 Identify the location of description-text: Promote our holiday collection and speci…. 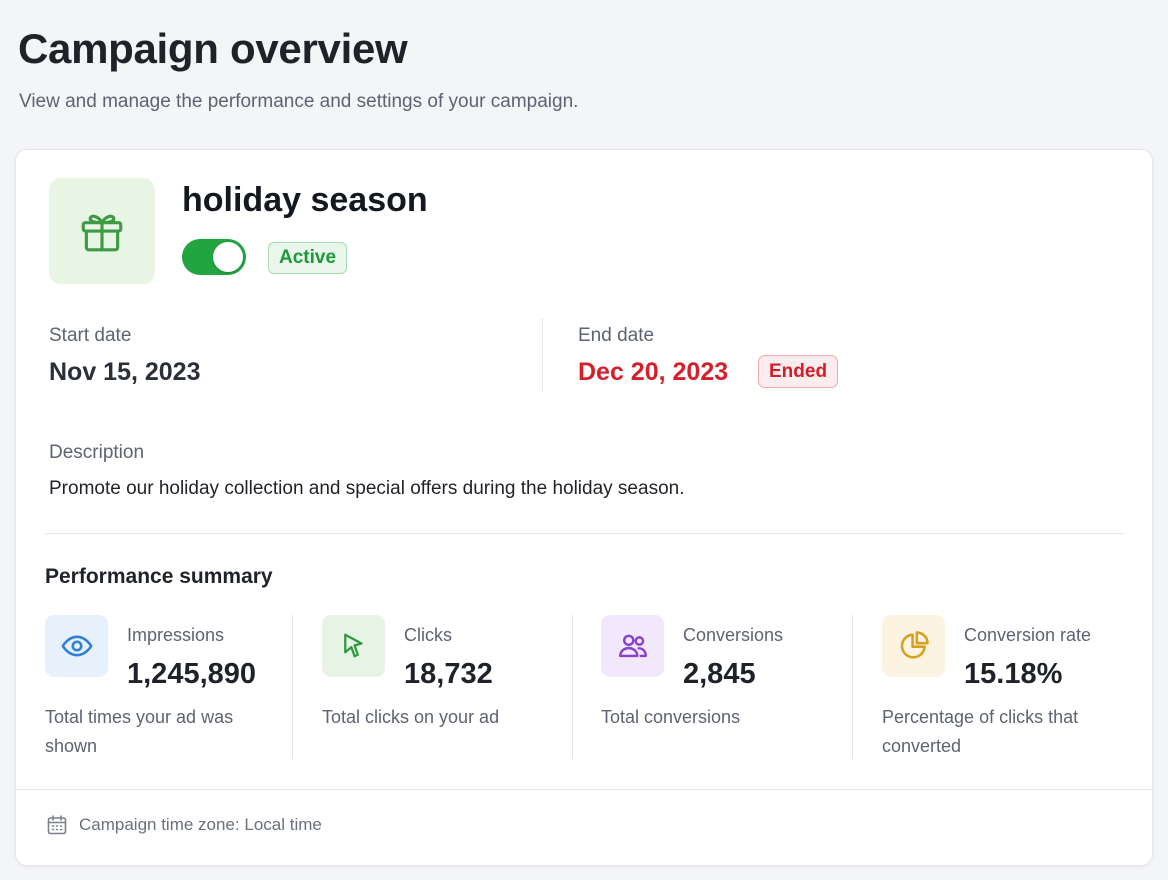
(367, 488).